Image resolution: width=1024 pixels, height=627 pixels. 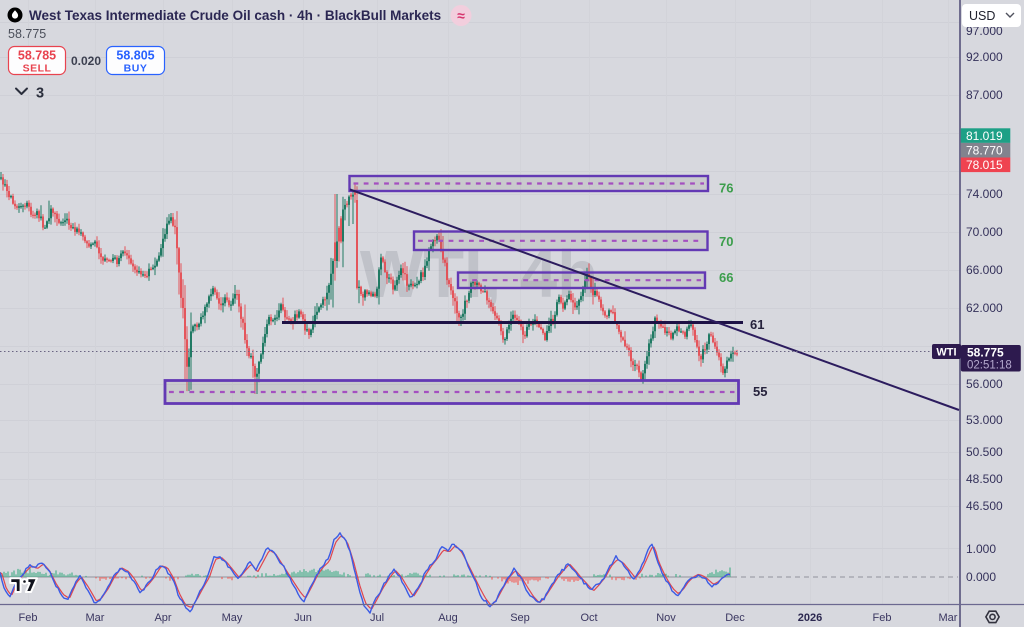 What do you see at coordinates (984, 150) in the screenshot?
I see `svg-text: 78.770` at bounding box center [984, 150].